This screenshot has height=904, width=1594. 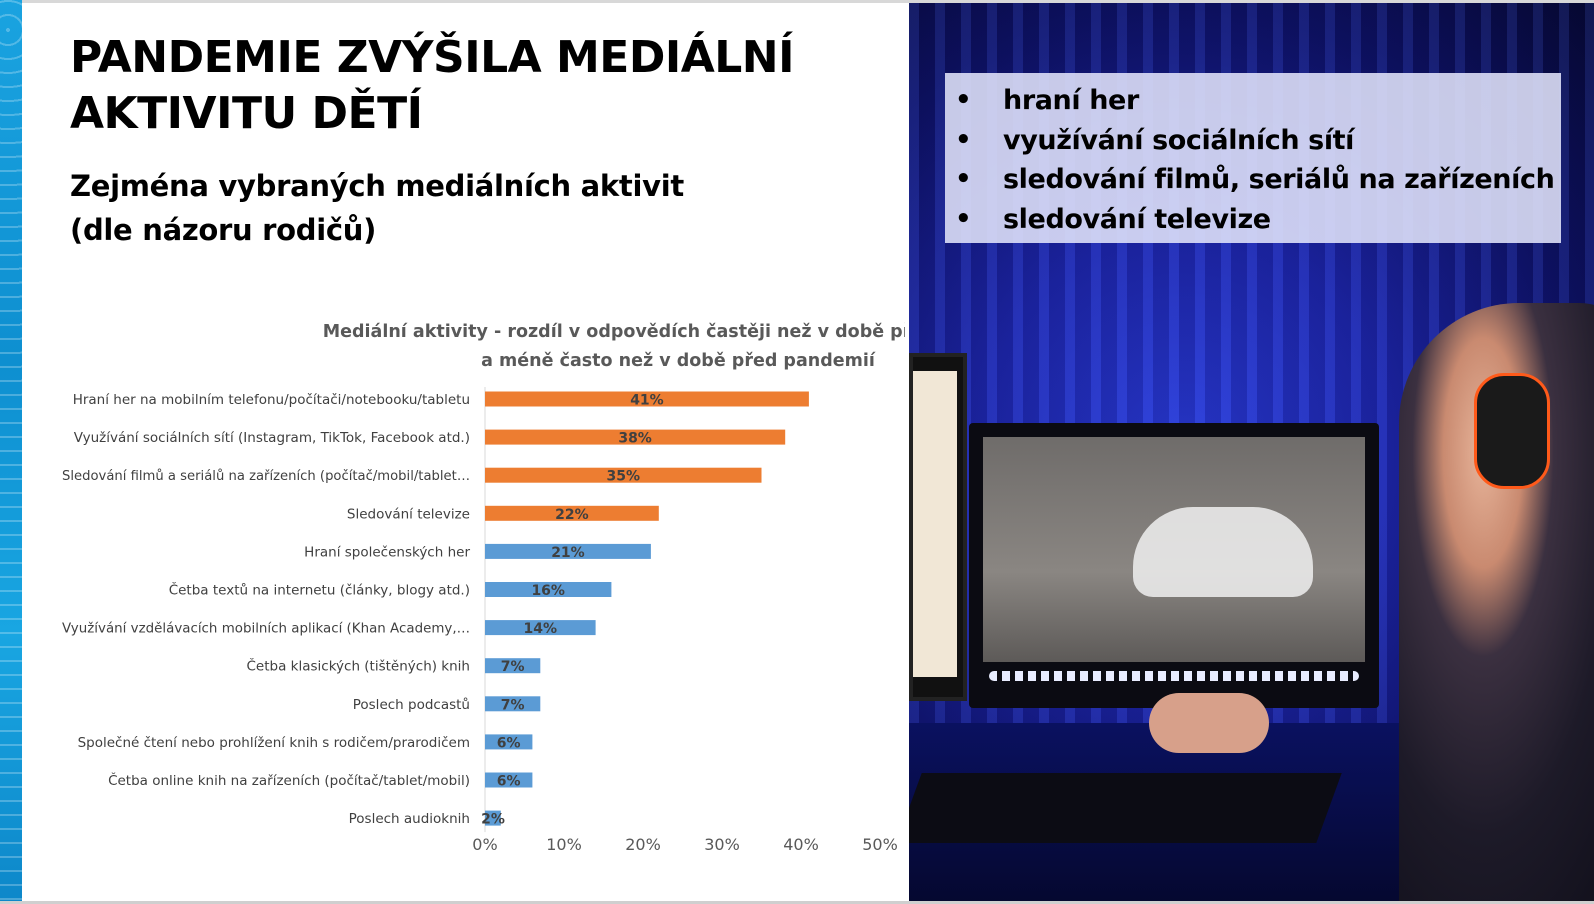 I want to click on category-label: Poslech audioknih, so click(x=409, y=819).